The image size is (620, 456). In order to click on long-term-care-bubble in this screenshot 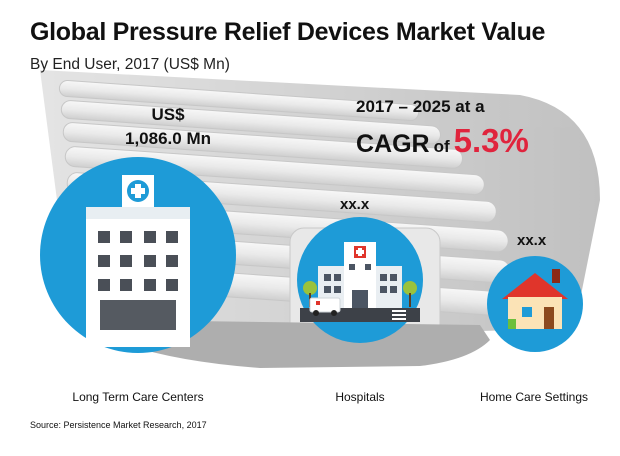, I will do `click(138, 255)`.